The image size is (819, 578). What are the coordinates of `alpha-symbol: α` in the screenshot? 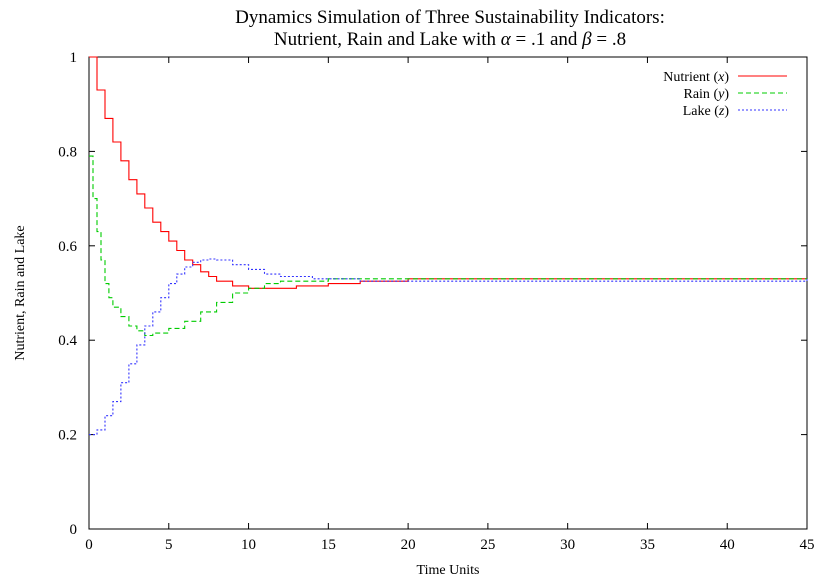 It's located at (506, 39).